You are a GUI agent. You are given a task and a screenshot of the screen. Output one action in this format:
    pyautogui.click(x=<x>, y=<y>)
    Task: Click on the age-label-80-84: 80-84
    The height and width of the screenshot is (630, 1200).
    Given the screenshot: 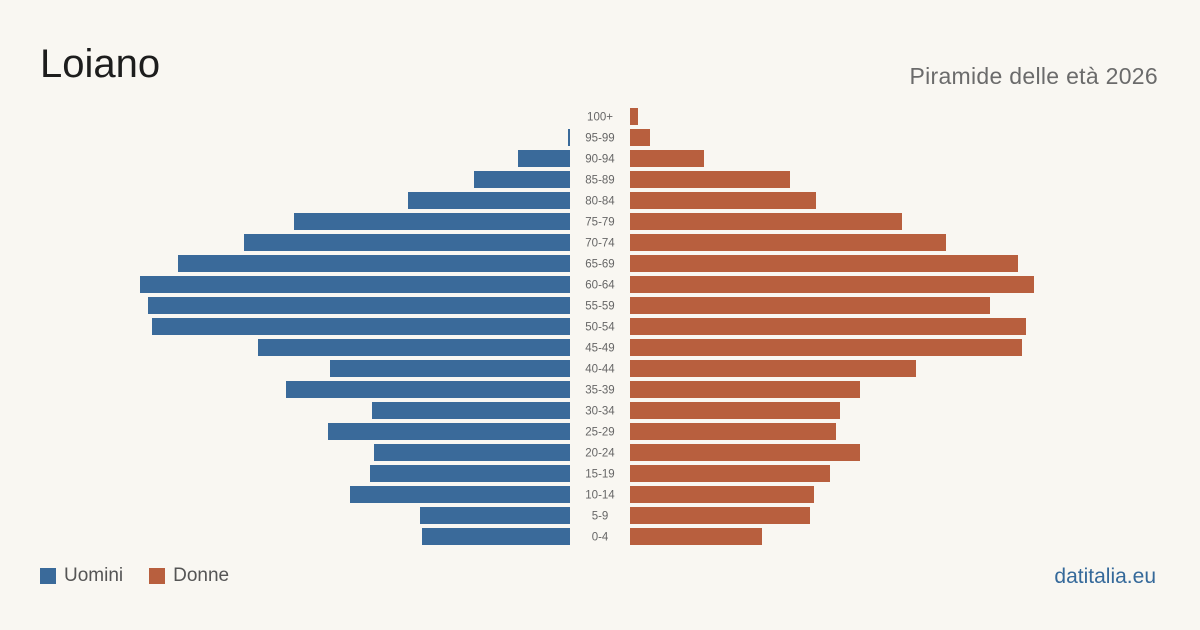 What is the action you would take?
    pyautogui.click(x=600, y=202)
    